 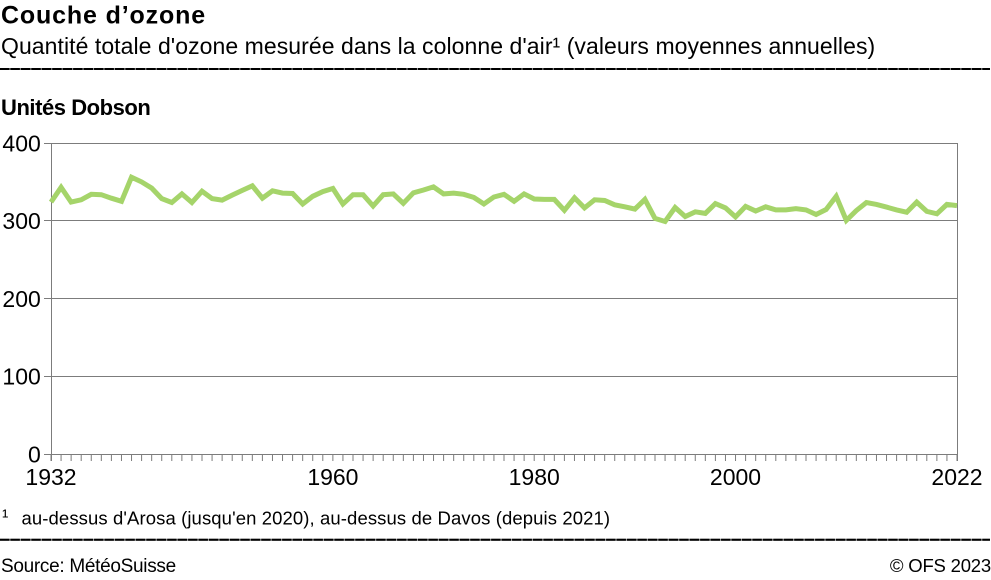 What do you see at coordinates (103, 16) in the screenshot?
I see `svg-text: Couche d’ozone` at bounding box center [103, 16].